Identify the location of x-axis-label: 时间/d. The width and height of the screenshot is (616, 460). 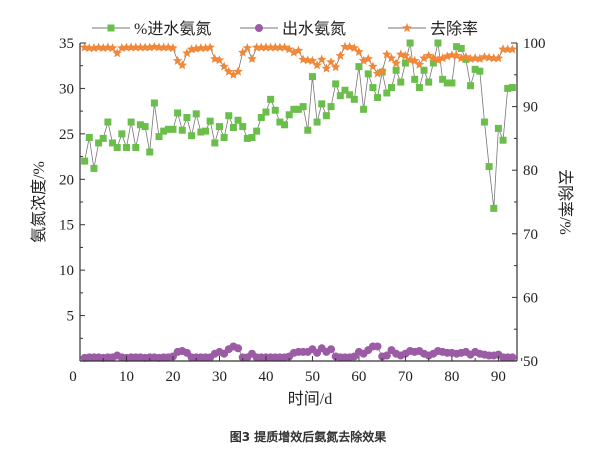
(310, 399).